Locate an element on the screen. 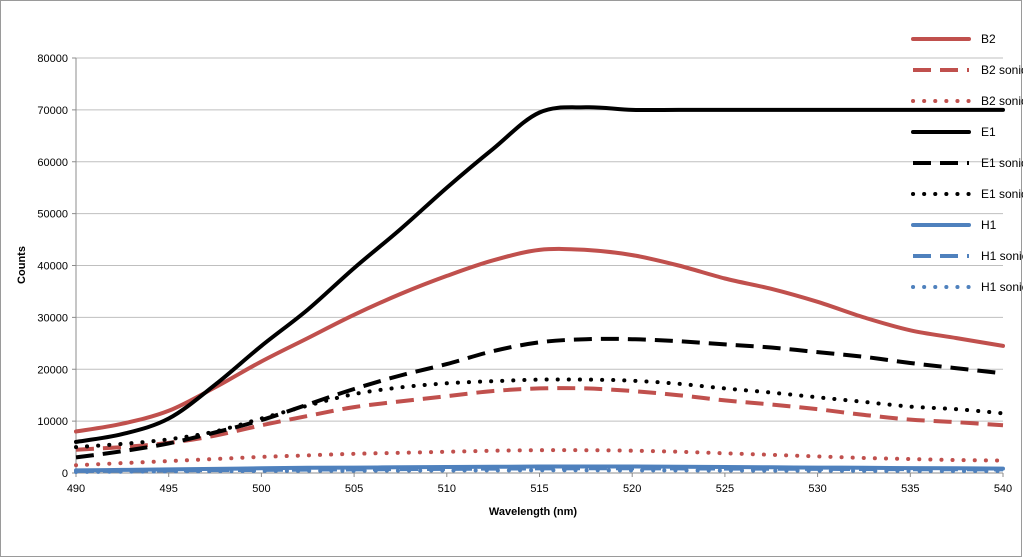 This screenshot has height=559, width=1024. x-tick-label: 515 is located at coordinates (539, 489).